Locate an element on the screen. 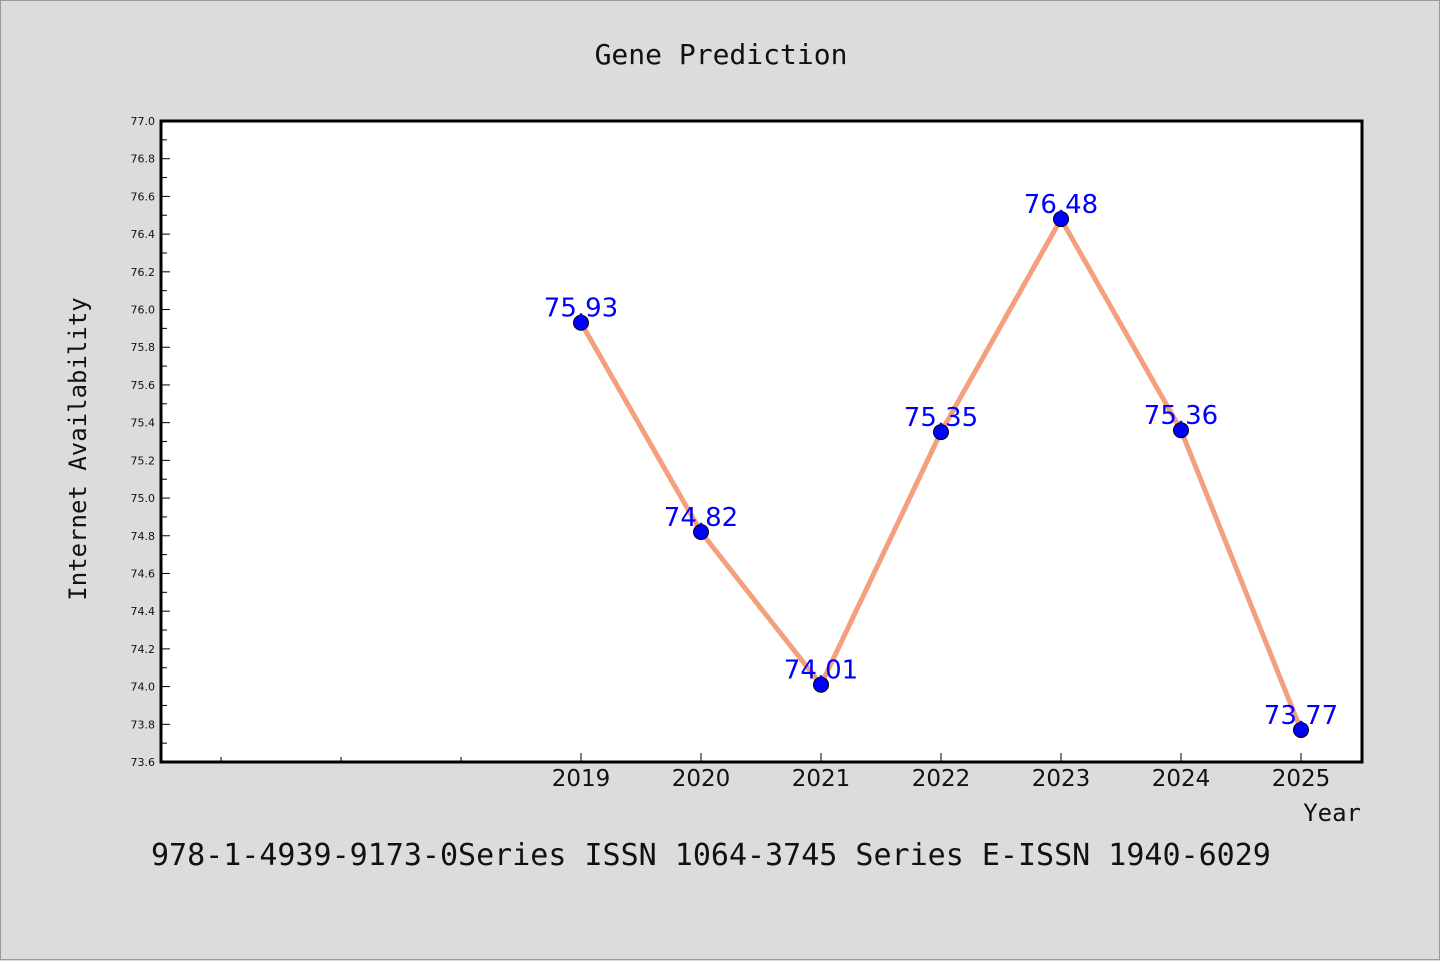 The height and width of the screenshot is (961, 1440). y-tick-label: 75.0 is located at coordinates (143, 498).